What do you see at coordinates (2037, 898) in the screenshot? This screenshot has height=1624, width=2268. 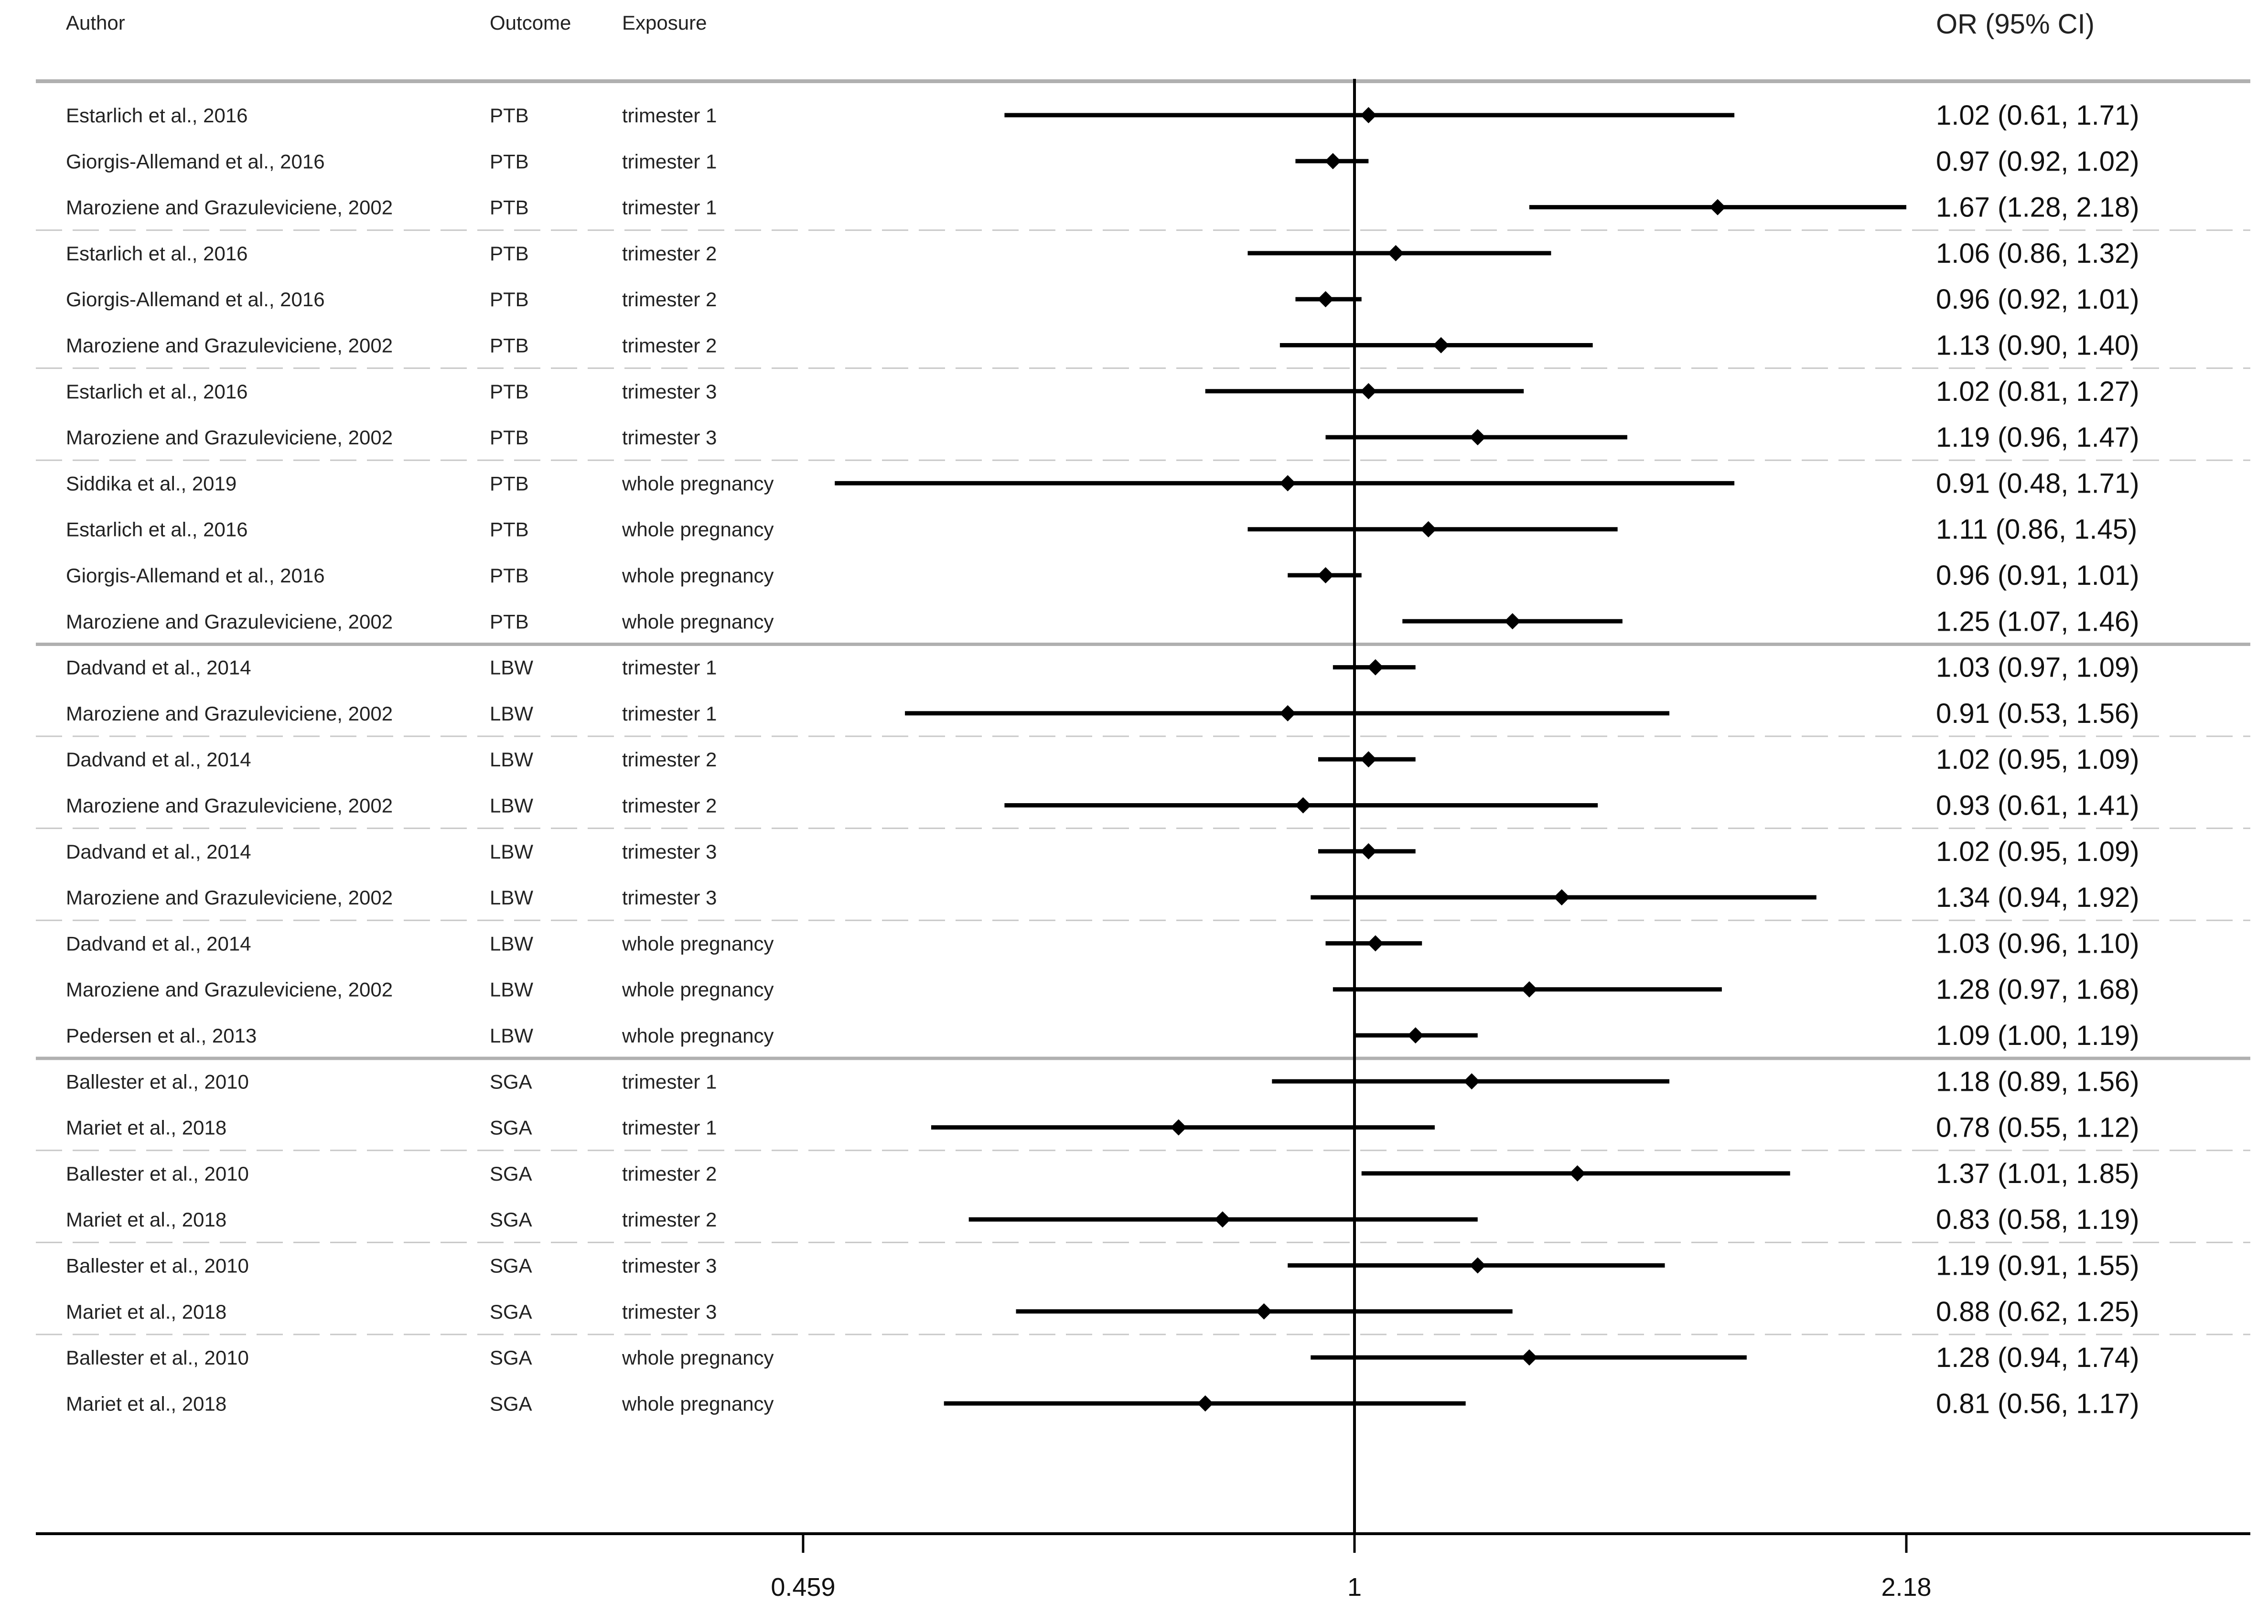 I see `row-or-ci: 1.34 (0.94, 1.92)` at bounding box center [2037, 898].